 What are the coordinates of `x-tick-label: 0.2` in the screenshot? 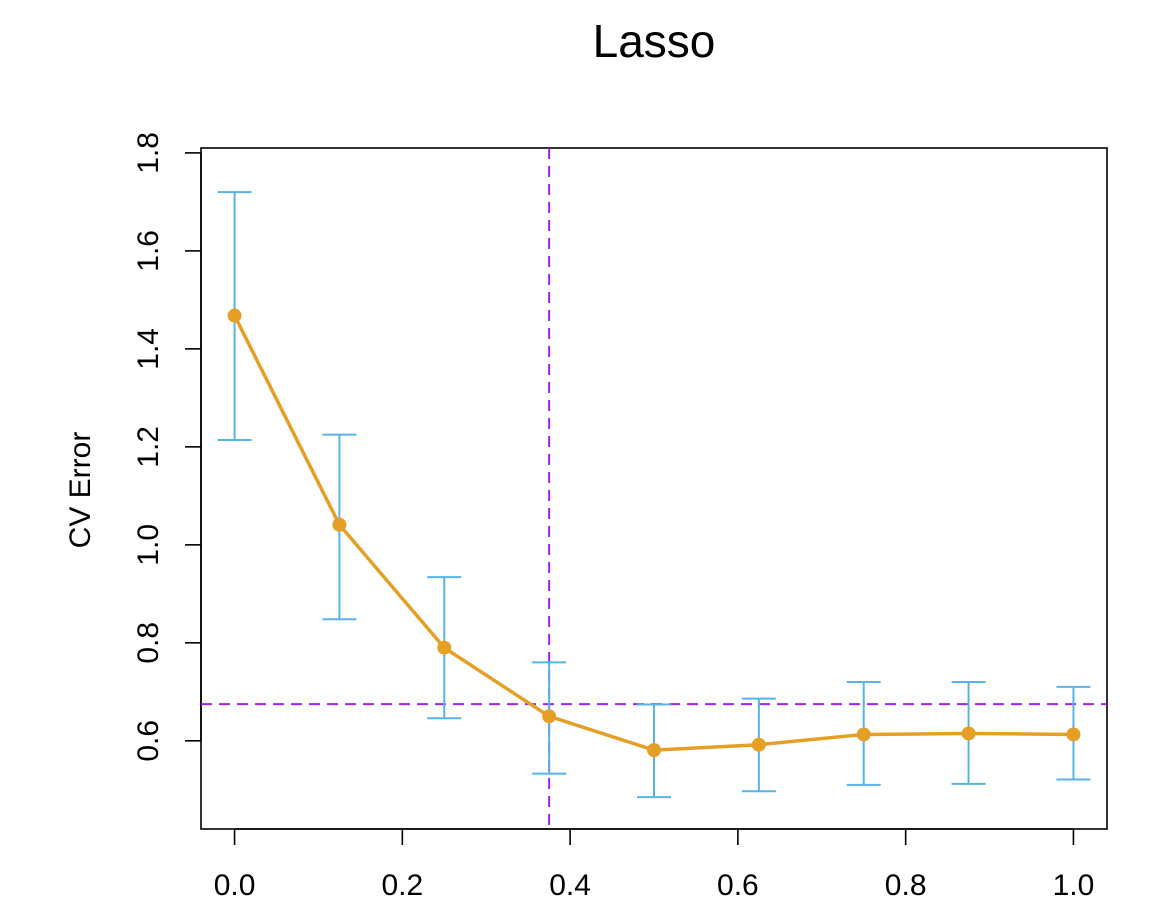 It's located at (402, 885).